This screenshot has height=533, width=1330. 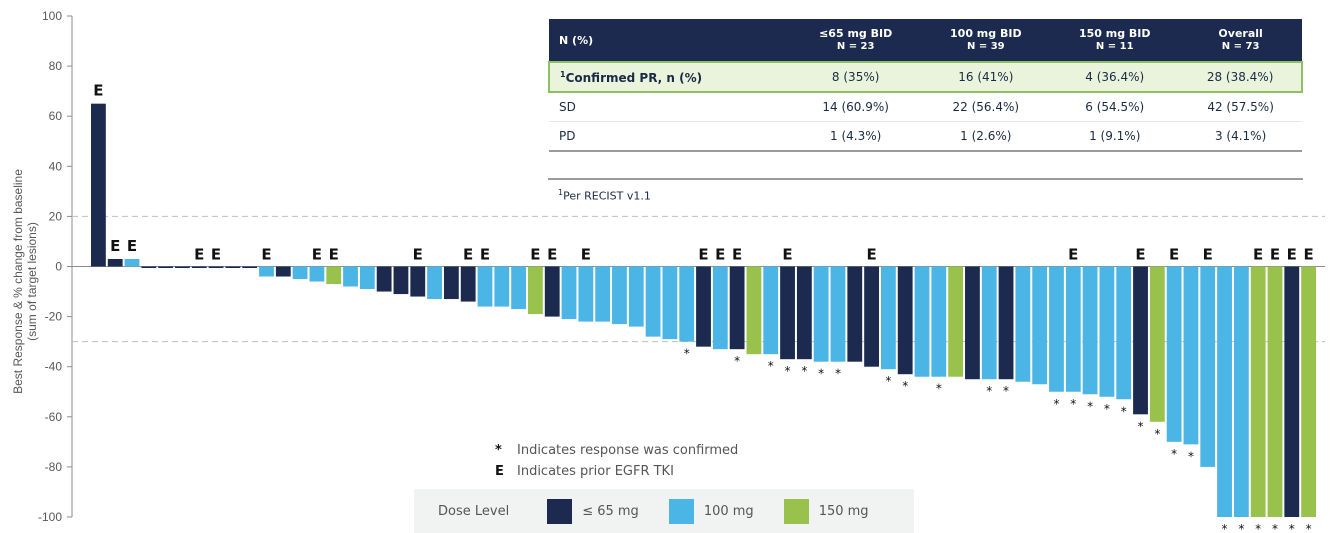 What do you see at coordinates (1114, 33) in the screenshot?
I see `col-label: 150 mg BID` at bounding box center [1114, 33].